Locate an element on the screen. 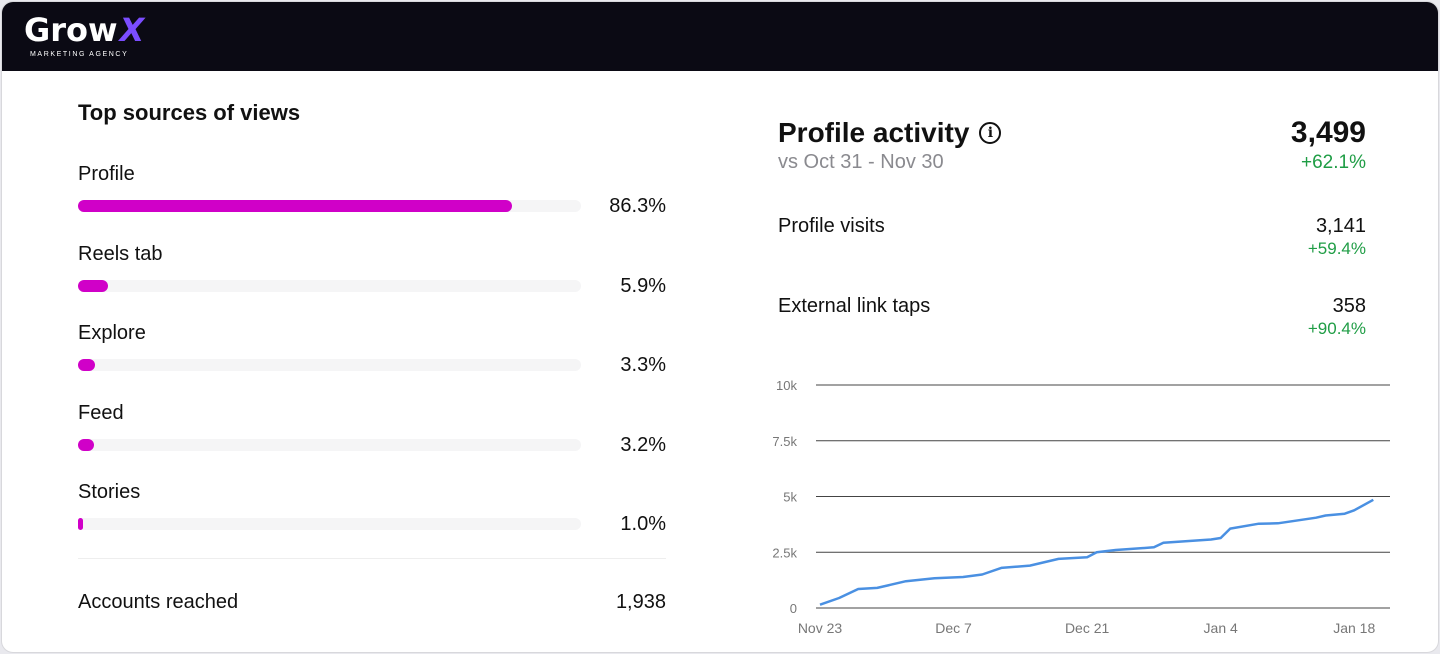  logo-word: Grow is located at coordinates (71, 30).